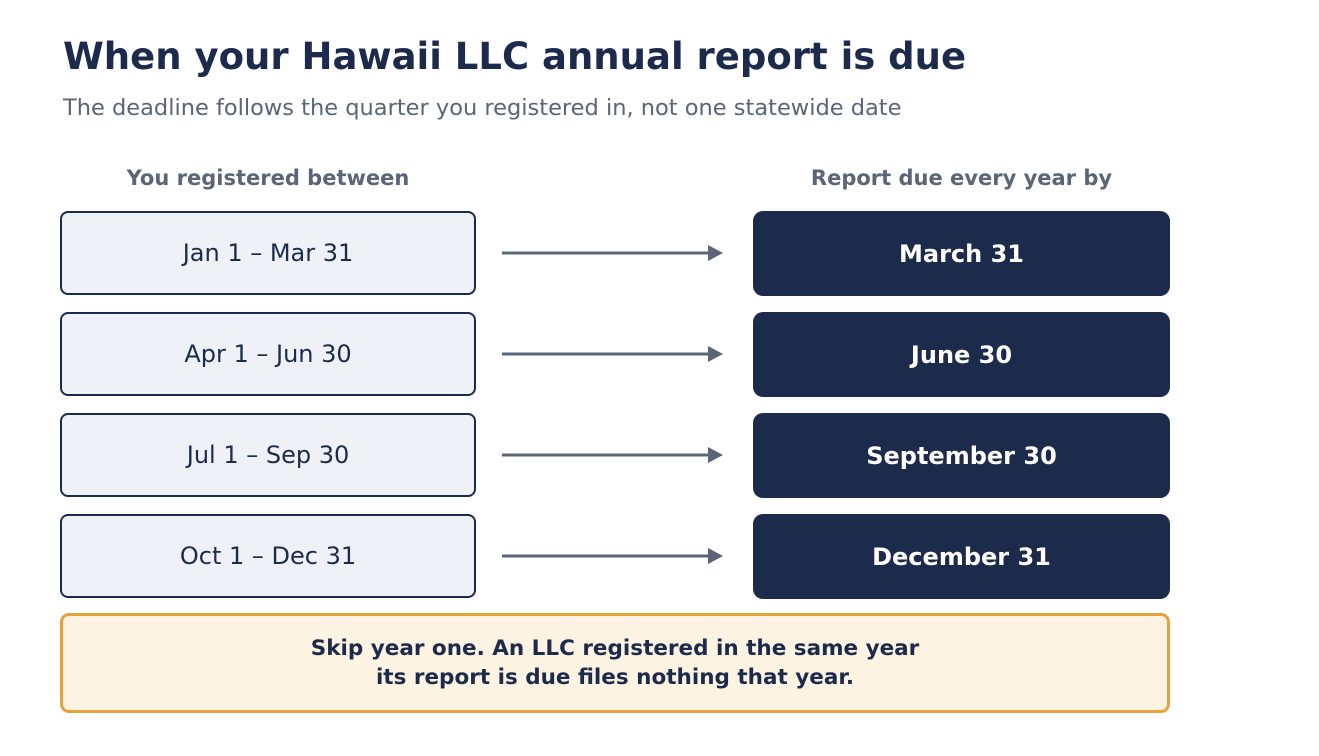 The image size is (1319, 756). I want to click on registration-period-box: Oct 1 – Dec 31, so click(268, 556).